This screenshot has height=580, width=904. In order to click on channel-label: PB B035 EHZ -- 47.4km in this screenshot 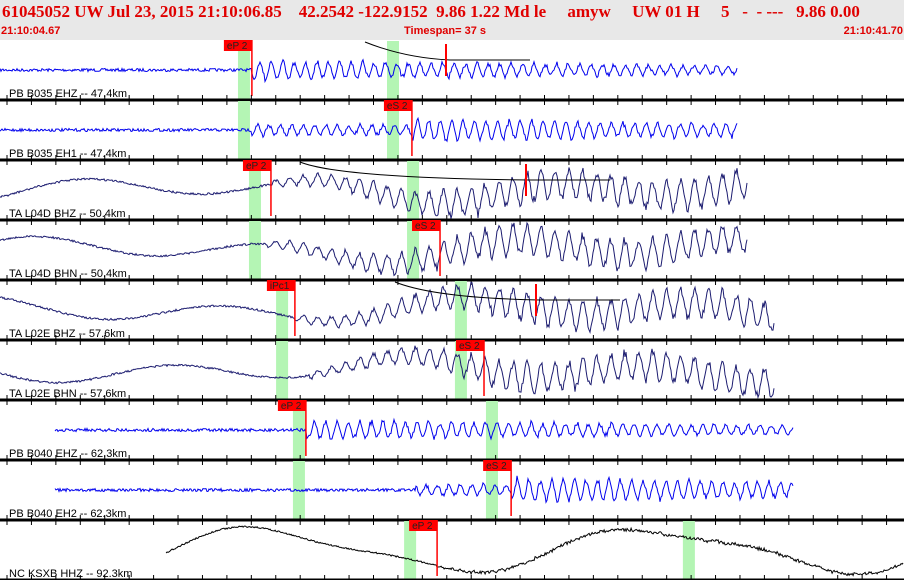, I will do `click(68, 94)`.